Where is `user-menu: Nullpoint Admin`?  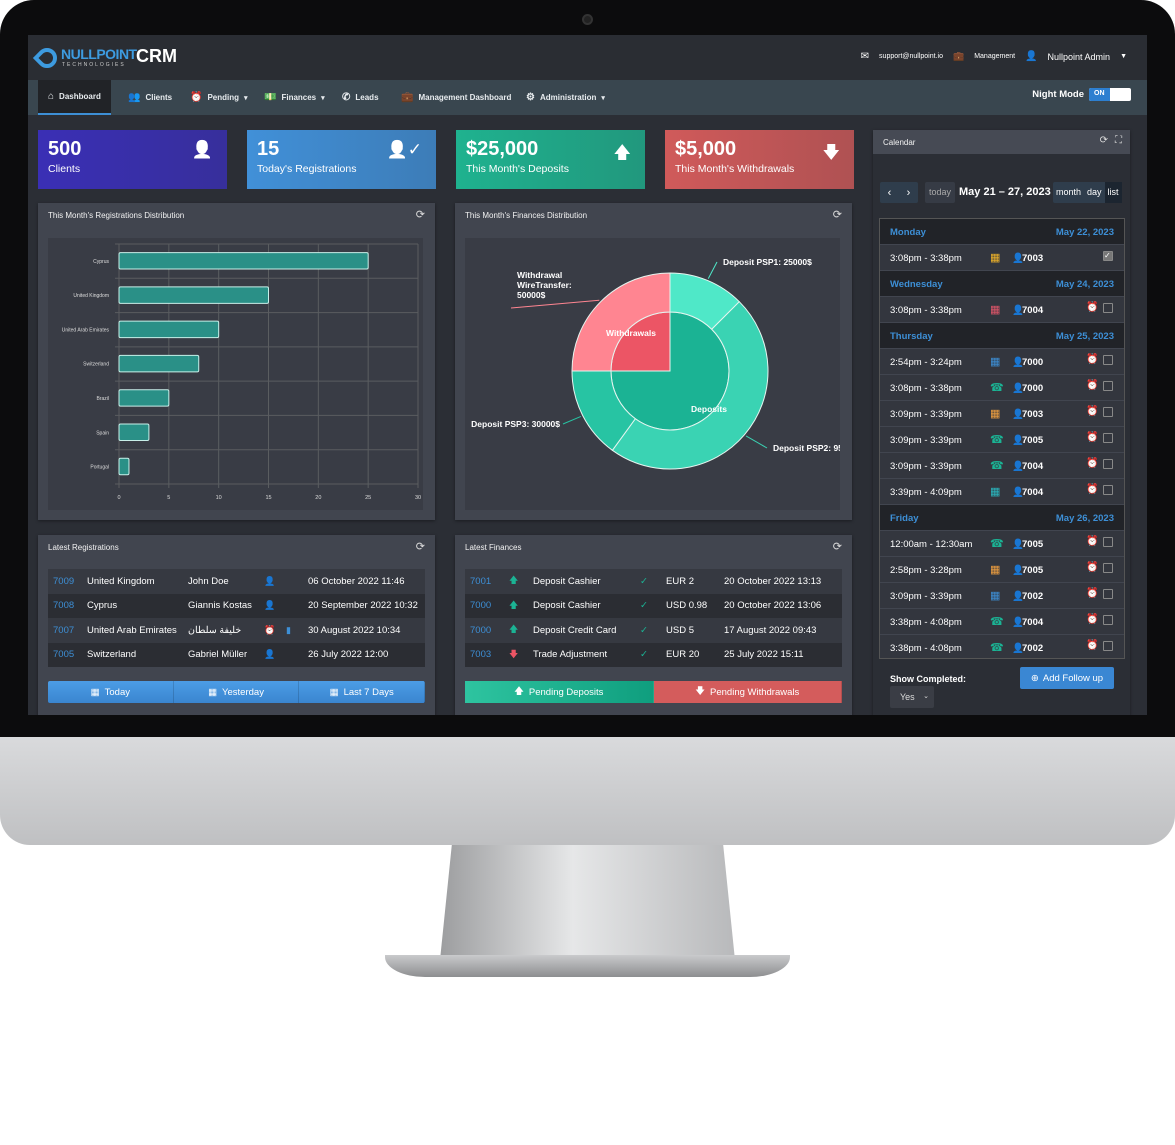 user-menu: Nullpoint Admin is located at coordinates (1079, 56).